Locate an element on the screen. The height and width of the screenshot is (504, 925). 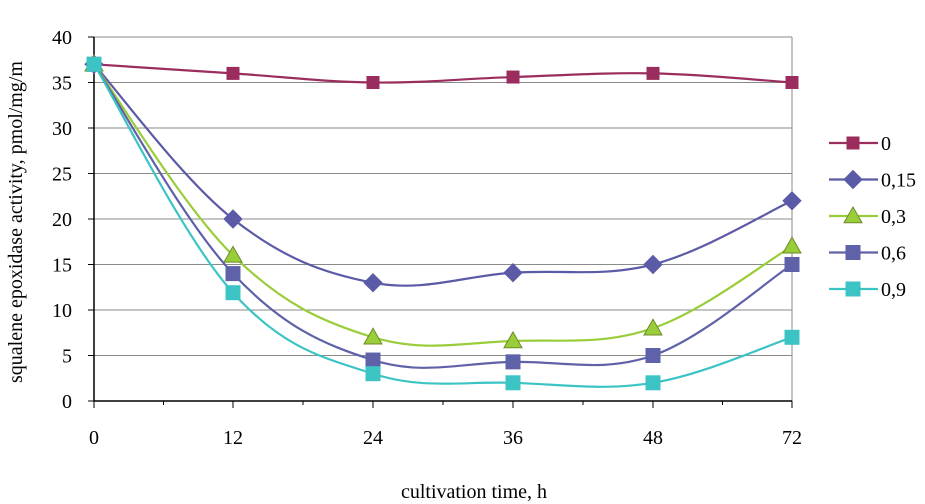
x-tick-label: 72 is located at coordinates (792, 438).